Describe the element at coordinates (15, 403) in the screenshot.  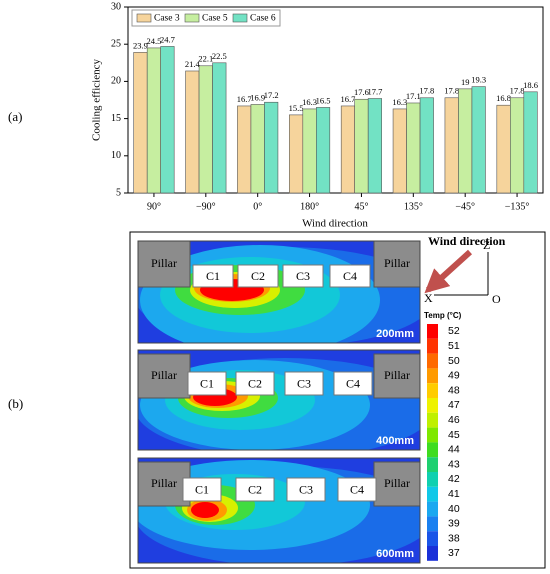
I see `panel-label: (b)` at that location.